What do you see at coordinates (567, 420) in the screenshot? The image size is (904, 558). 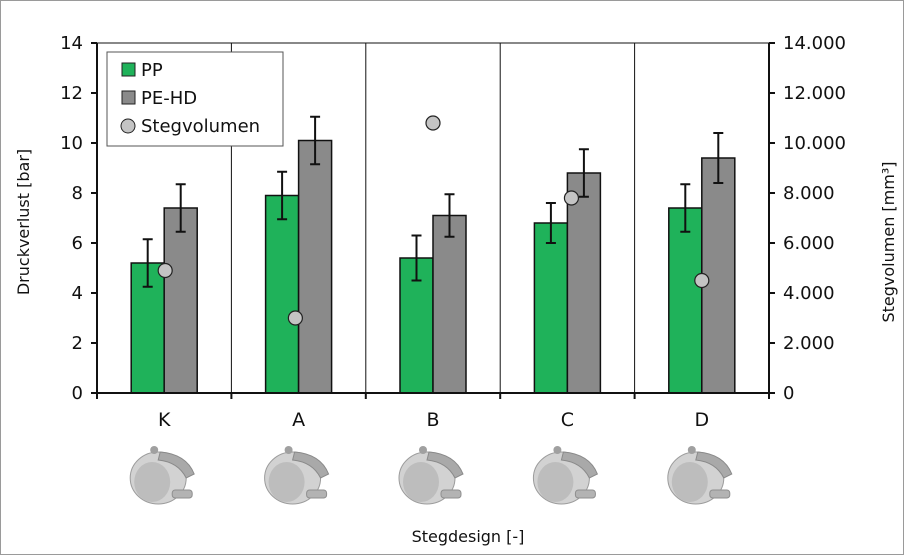 I see `category-label: C` at bounding box center [567, 420].